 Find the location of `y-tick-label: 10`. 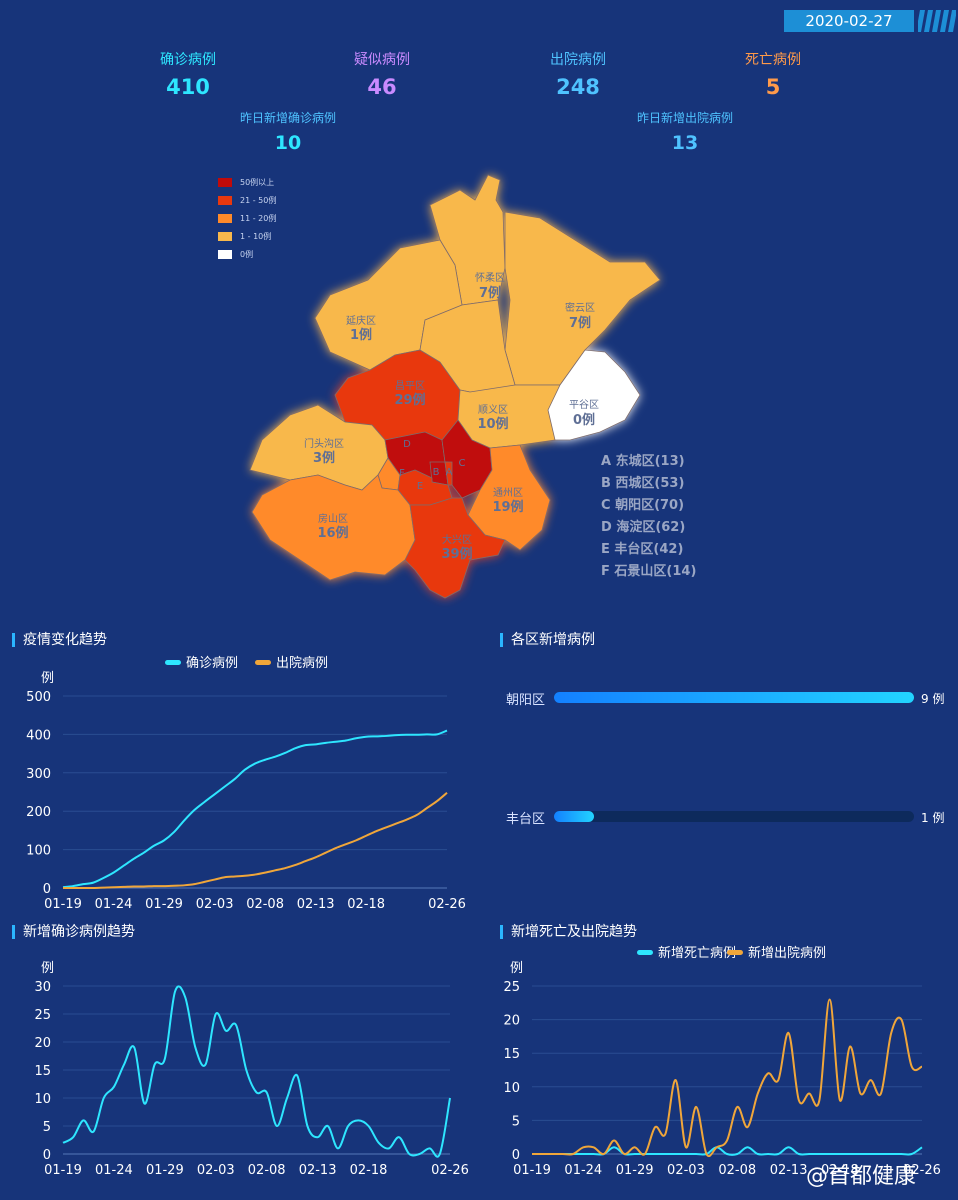

y-tick-label: 10 is located at coordinates (511, 1088).